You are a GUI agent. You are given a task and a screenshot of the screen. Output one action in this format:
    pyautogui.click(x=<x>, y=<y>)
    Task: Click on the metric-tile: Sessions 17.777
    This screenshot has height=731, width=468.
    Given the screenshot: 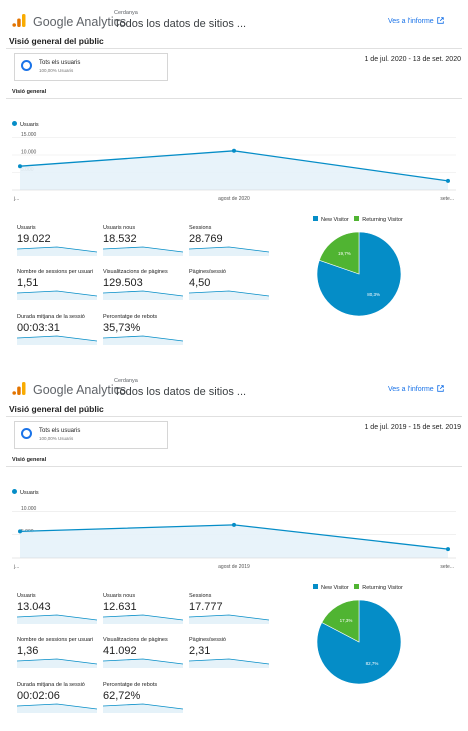 What is the action you would take?
    pyautogui.click(x=229, y=609)
    